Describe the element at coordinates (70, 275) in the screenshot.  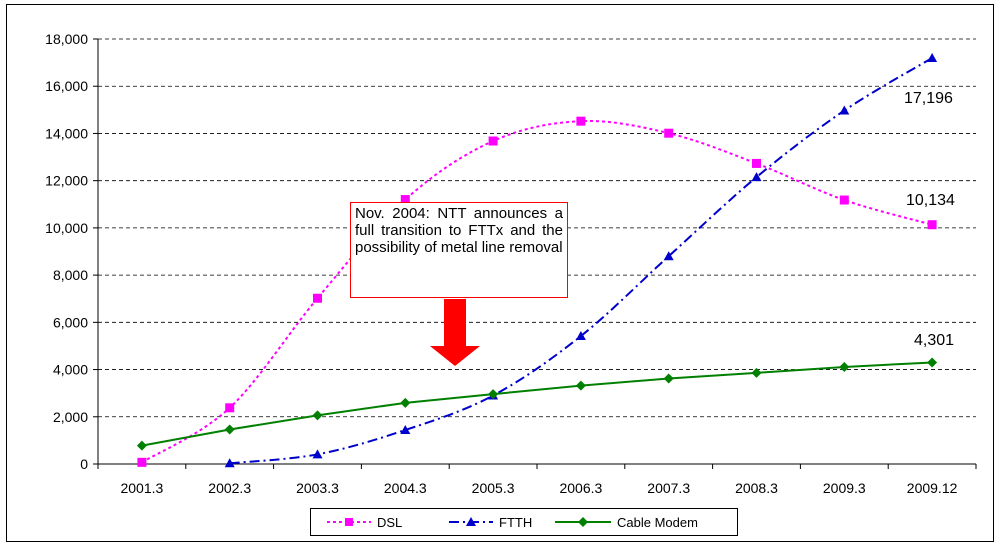
I see `y-tick-label: 8,000` at that location.